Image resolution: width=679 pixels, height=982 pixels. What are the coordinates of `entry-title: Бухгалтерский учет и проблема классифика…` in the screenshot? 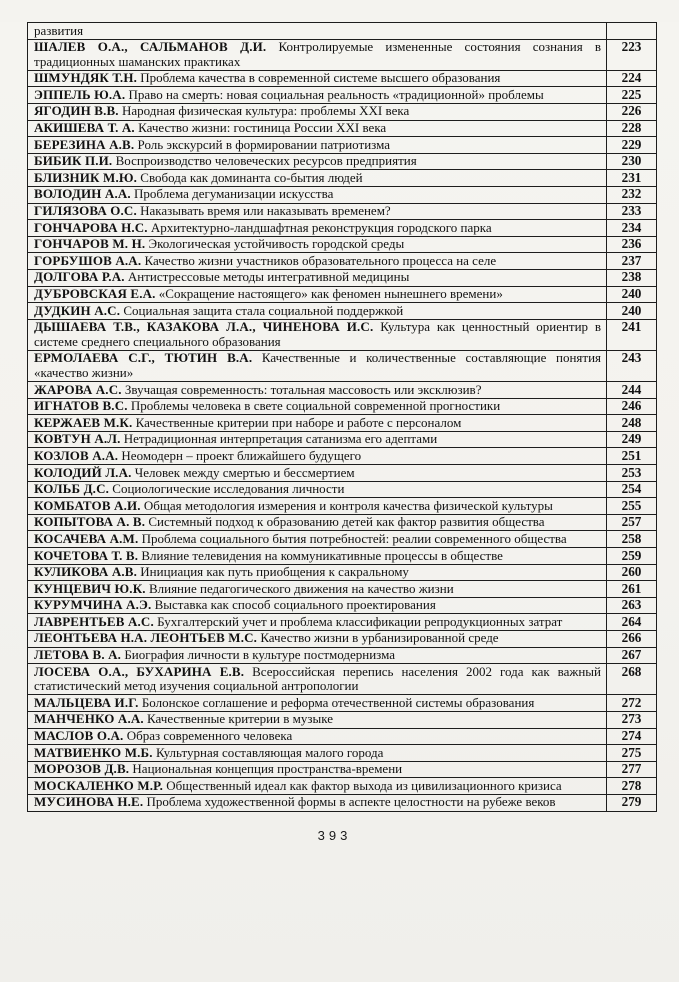 It's located at (360, 621).